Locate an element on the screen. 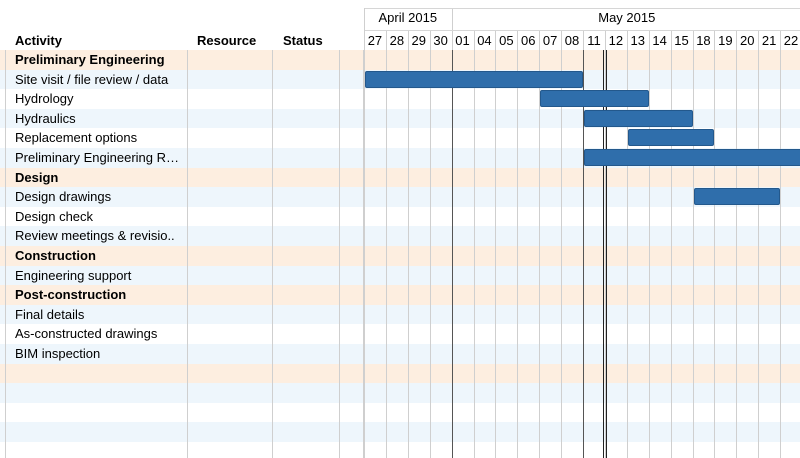 Image resolution: width=800 pixels, height=458 pixels. day-header: 04 is located at coordinates (484, 40).